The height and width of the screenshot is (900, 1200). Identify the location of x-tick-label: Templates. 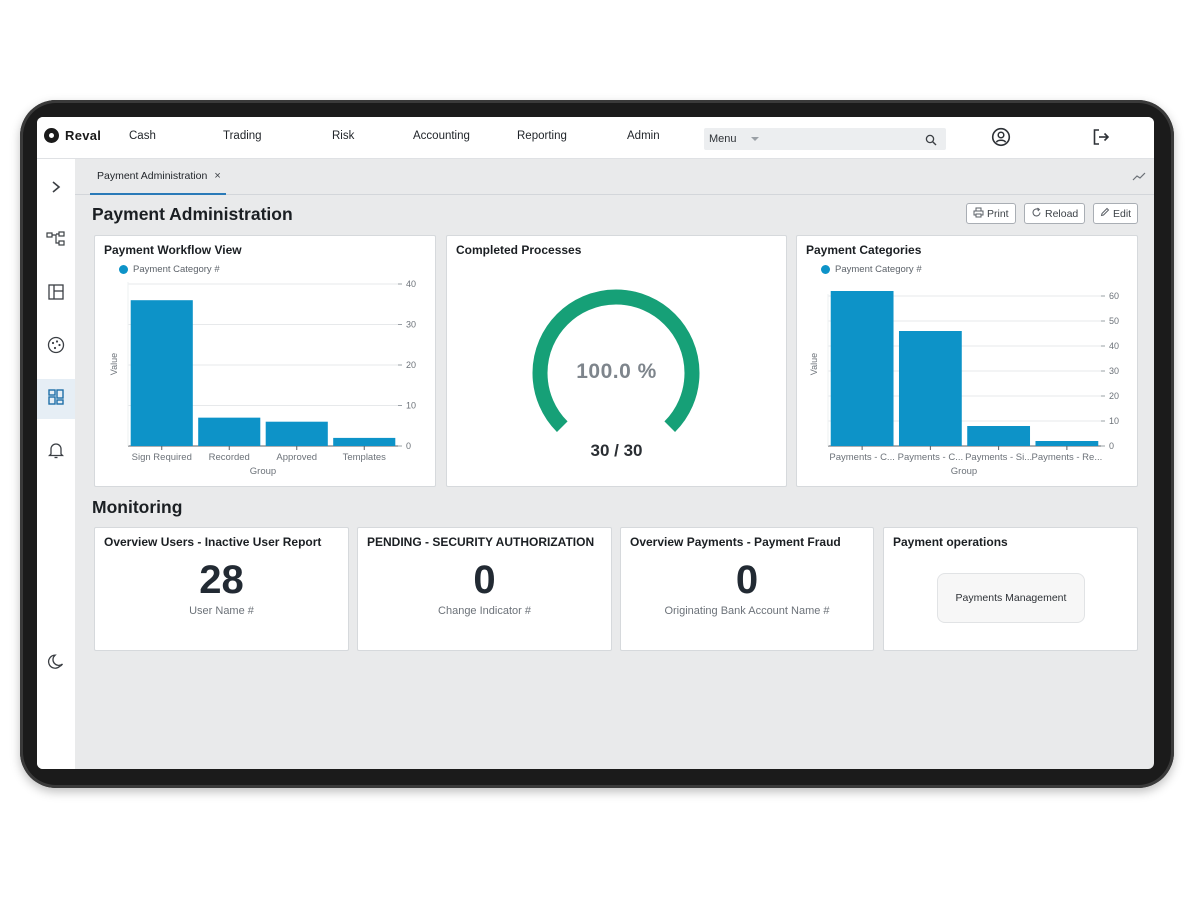
(365, 457).